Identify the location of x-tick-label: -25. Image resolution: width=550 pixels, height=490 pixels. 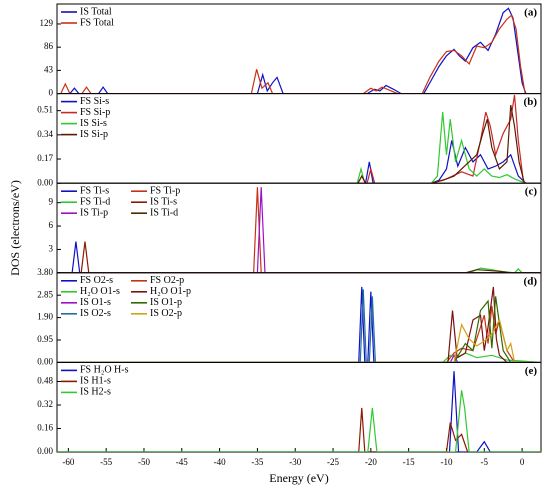
(333, 462).